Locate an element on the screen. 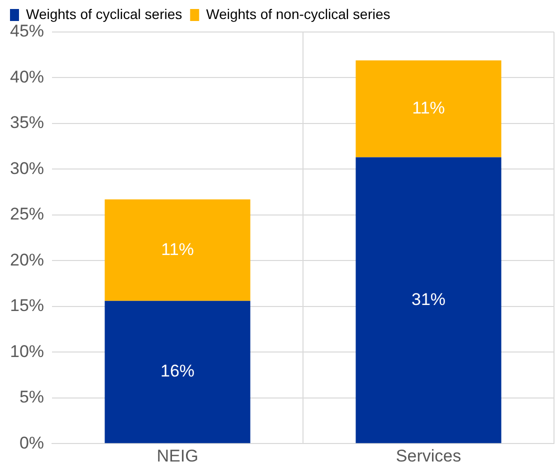 This screenshot has width=556, height=474. y-tick-label: 25% is located at coordinates (27, 214).